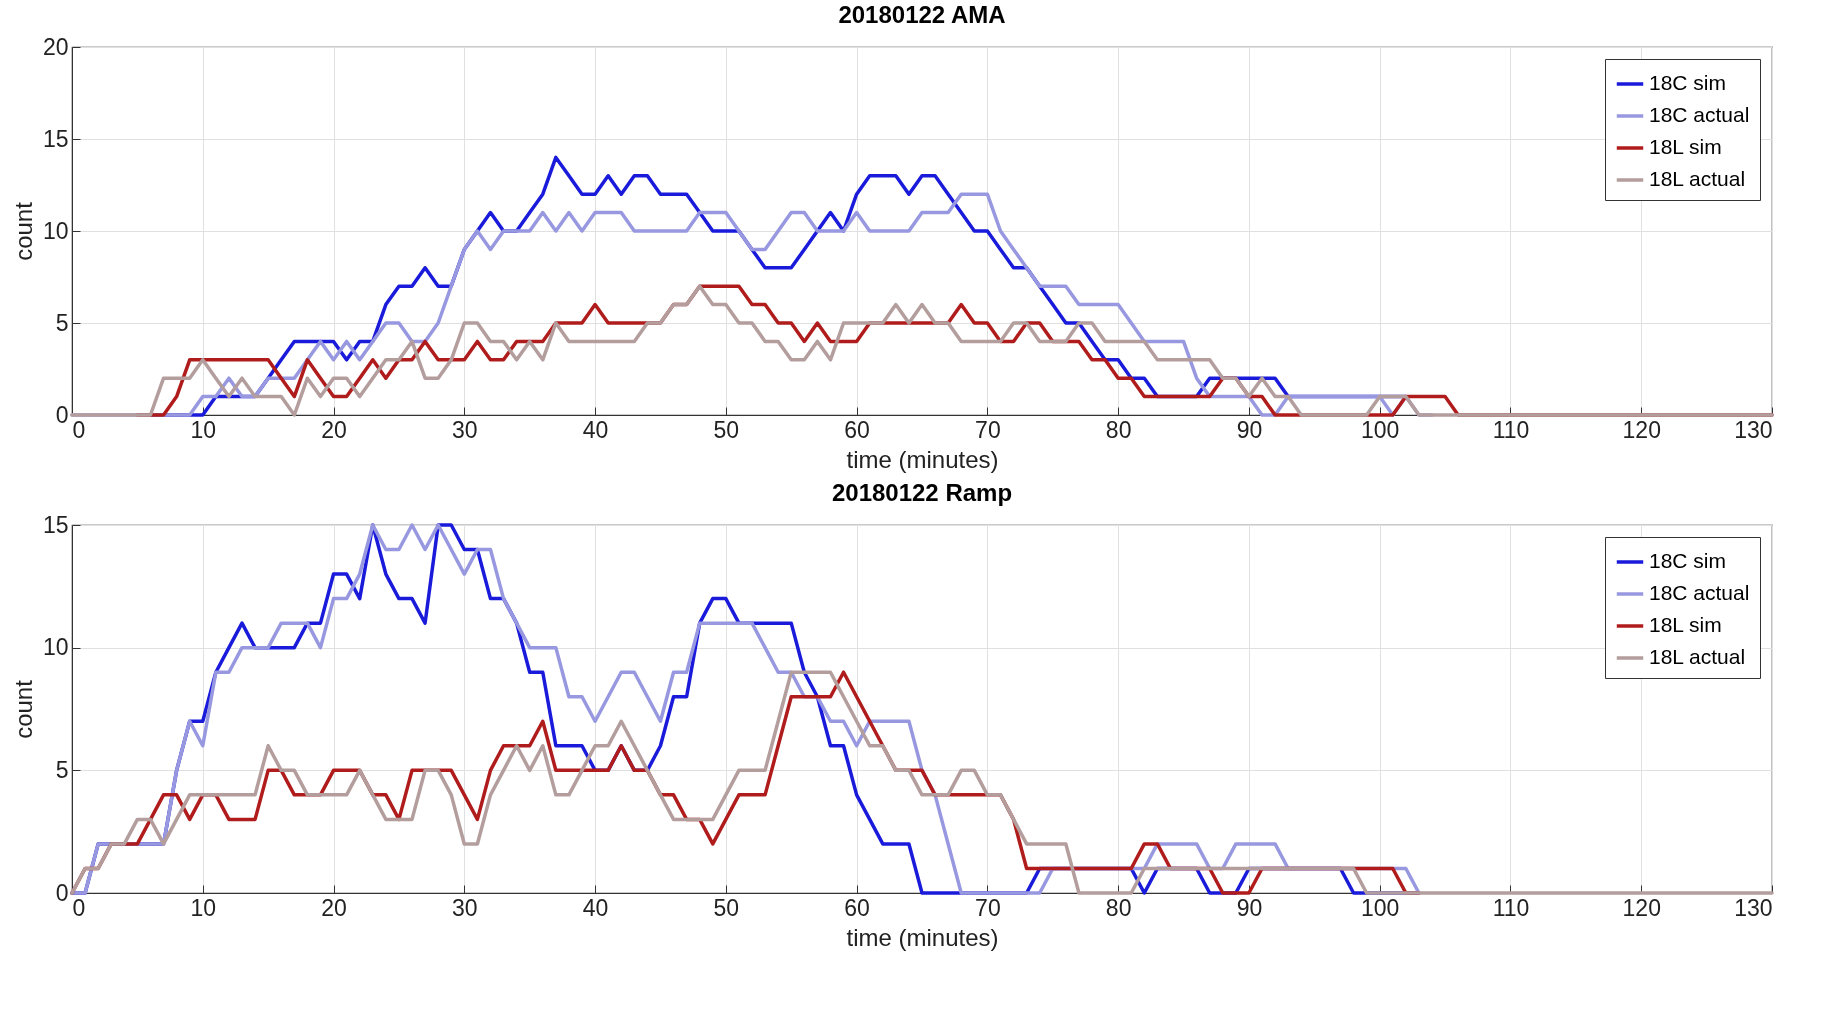  Describe the element at coordinates (922, 492) in the screenshot. I see `chart-title: 20180122 Ramp` at that location.